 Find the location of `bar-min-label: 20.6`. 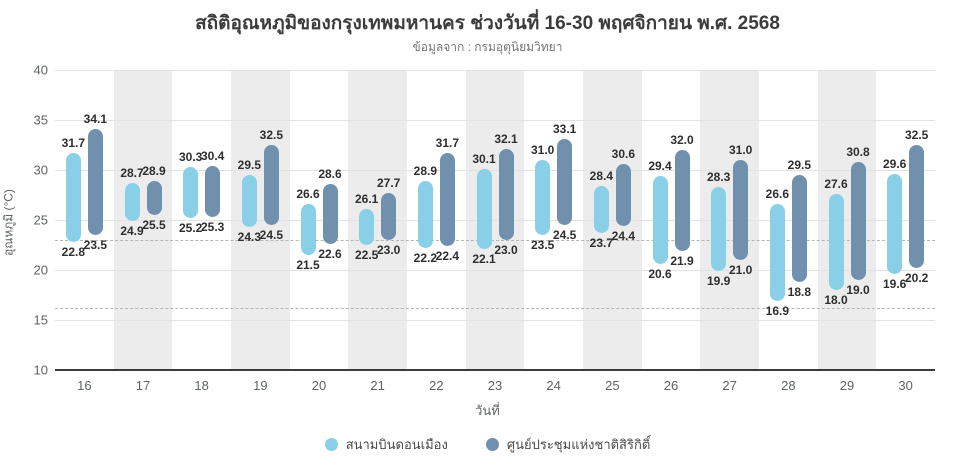

bar-min-label: 20.6 is located at coordinates (660, 274).